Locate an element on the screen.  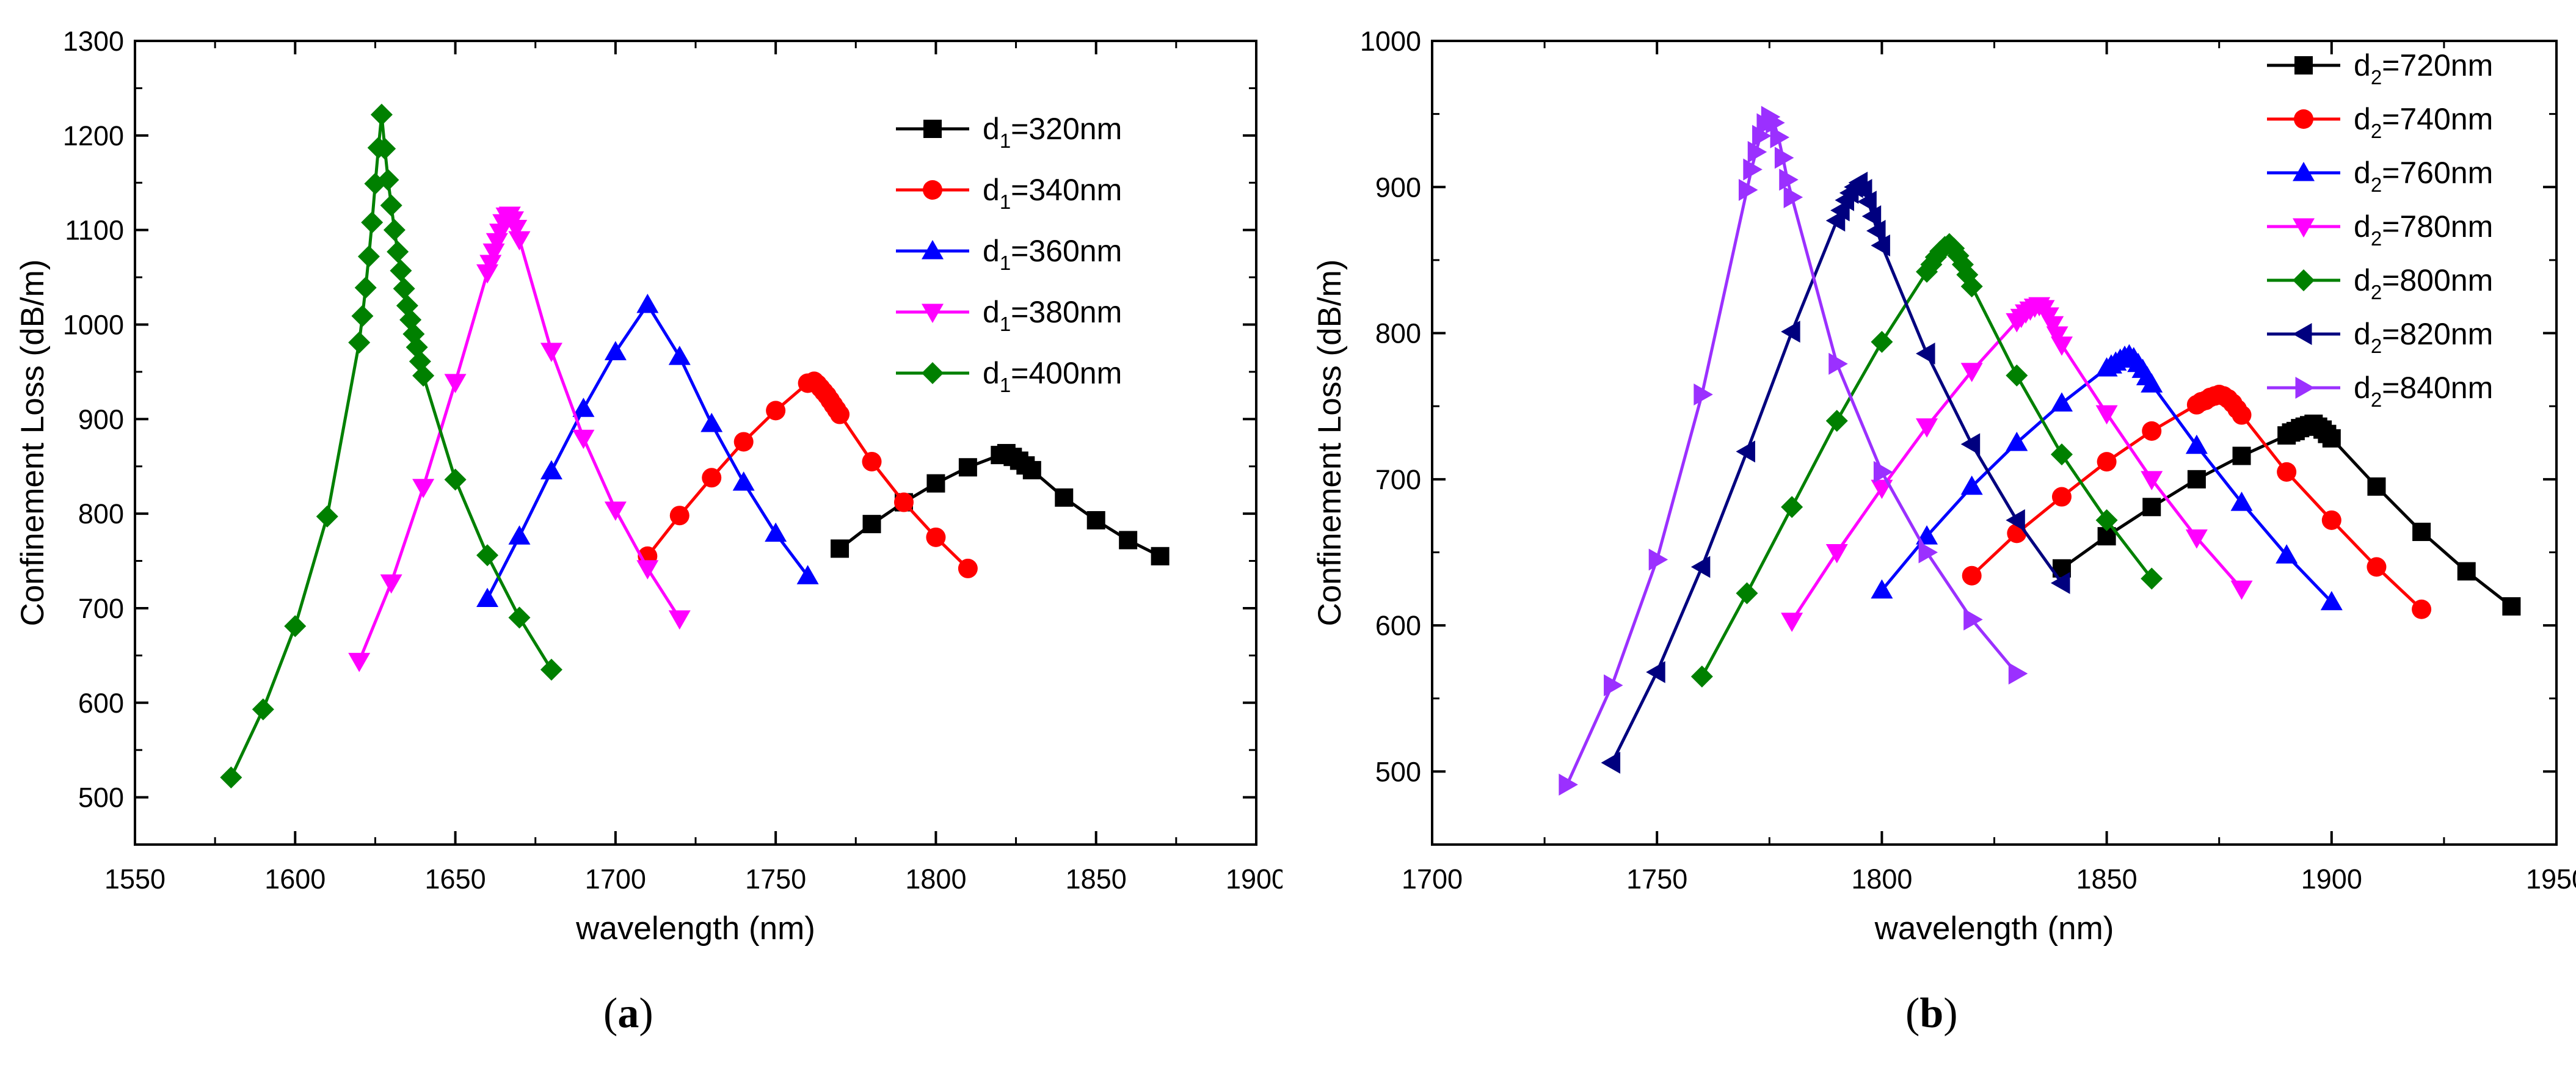
x-tick-label: 1750 is located at coordinates (1656, 879).